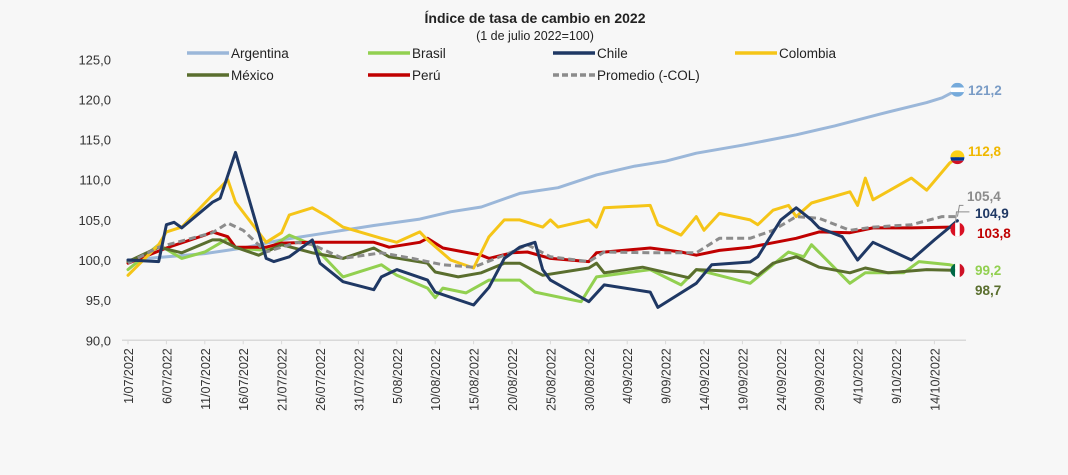 This screenshot has width=1068, height=475. Describe the element at coordinates (475, 379) in the screenshot. I see `x-tick-label: 15/08/2022` at that location.